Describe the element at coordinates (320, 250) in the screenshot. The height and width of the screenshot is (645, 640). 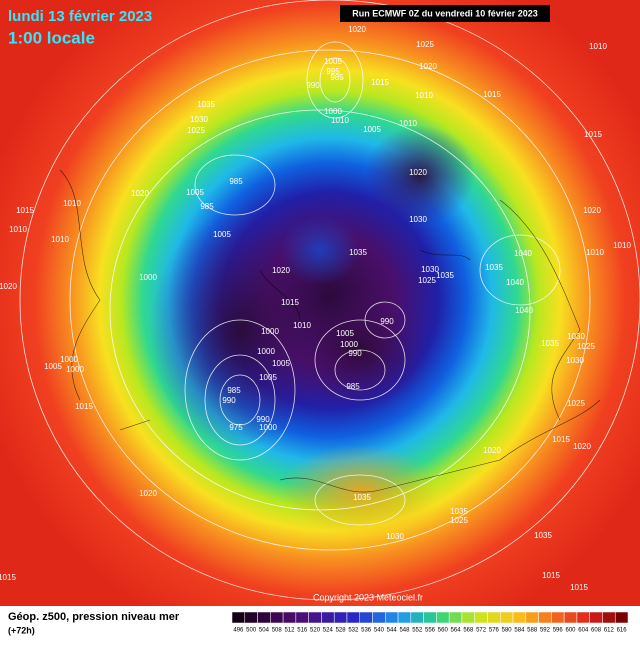
I see `ridge` at that location.